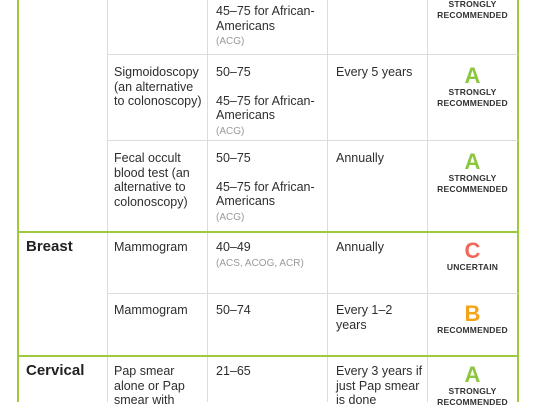 This screenshot has width=536, height=408. What do you see at coordinates (472, 250) in the screenshot?
I see `grade-letter: C` at bounding box center [472, 250].